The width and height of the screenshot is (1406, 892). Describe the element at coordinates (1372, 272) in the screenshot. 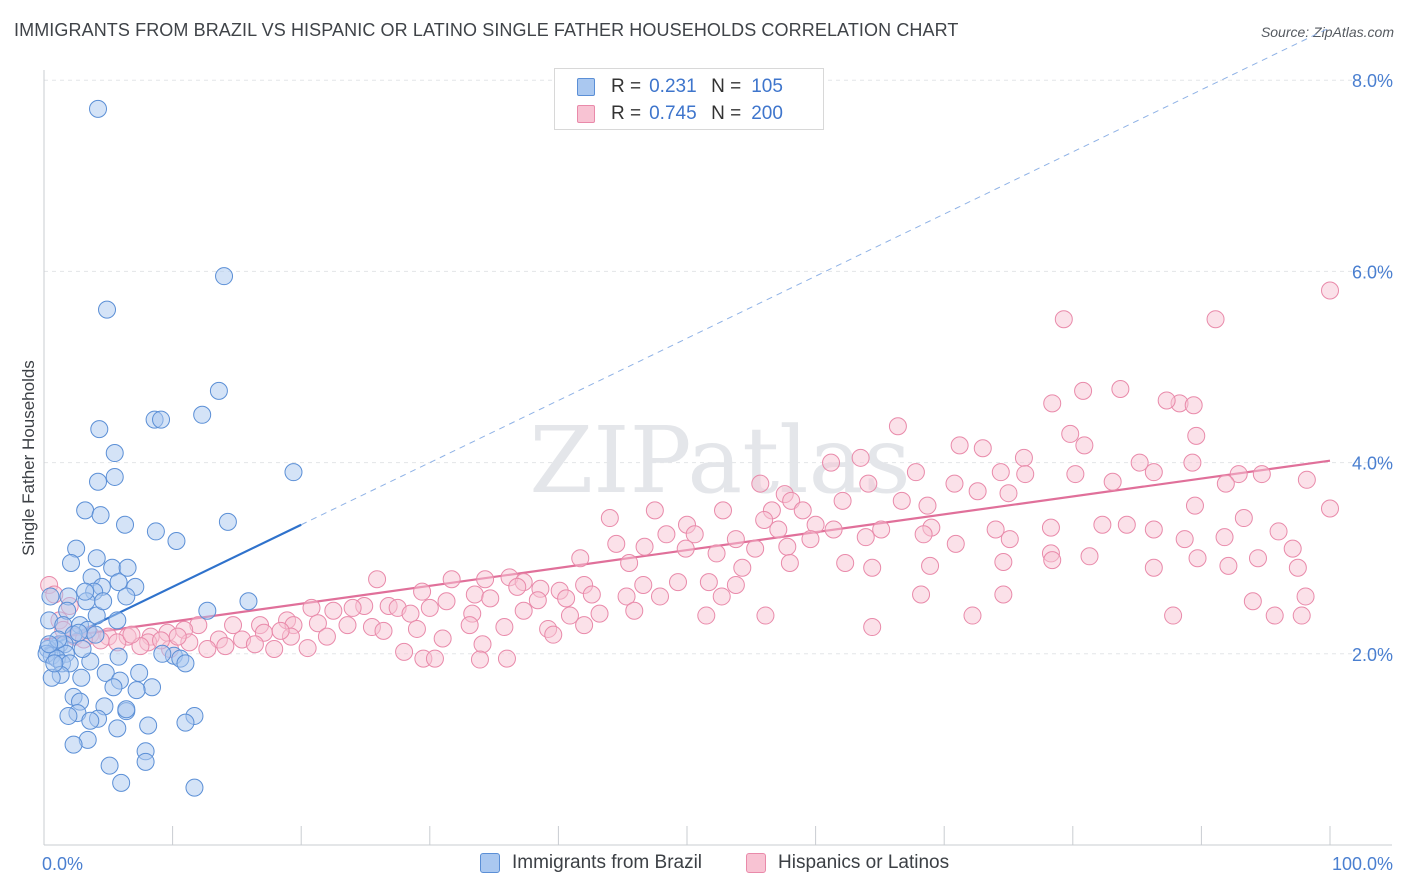

I see `y-tick-label: 6.0%` at that location.